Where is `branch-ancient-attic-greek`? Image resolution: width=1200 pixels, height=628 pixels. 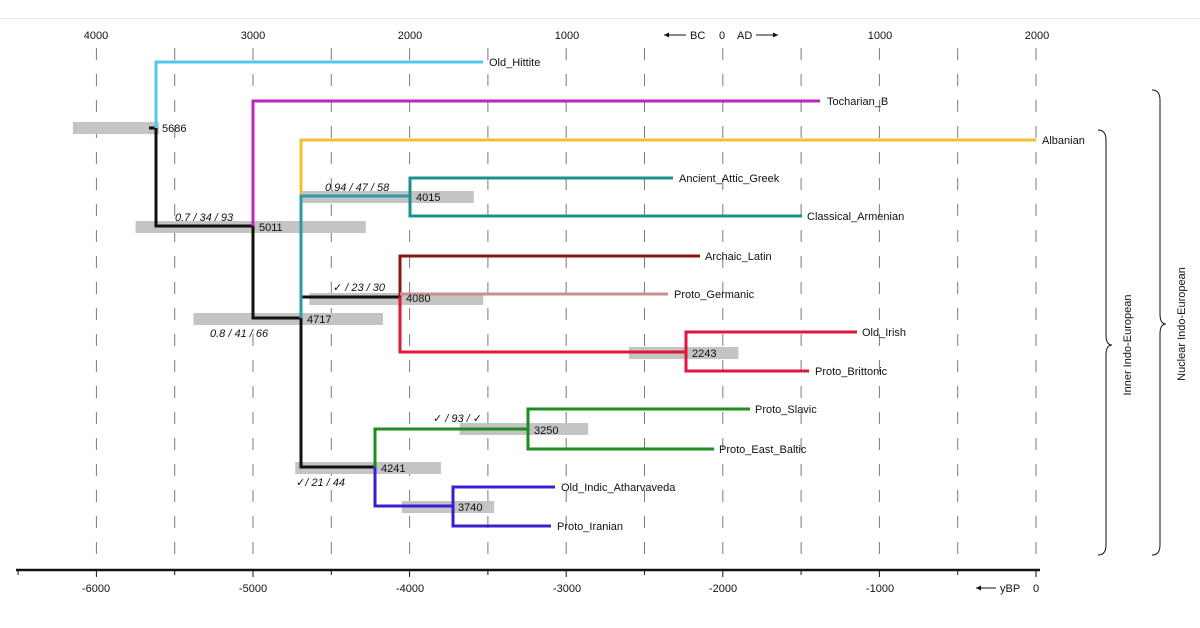
branch-ancient-attic-greek is located at coordinates (540, 186).